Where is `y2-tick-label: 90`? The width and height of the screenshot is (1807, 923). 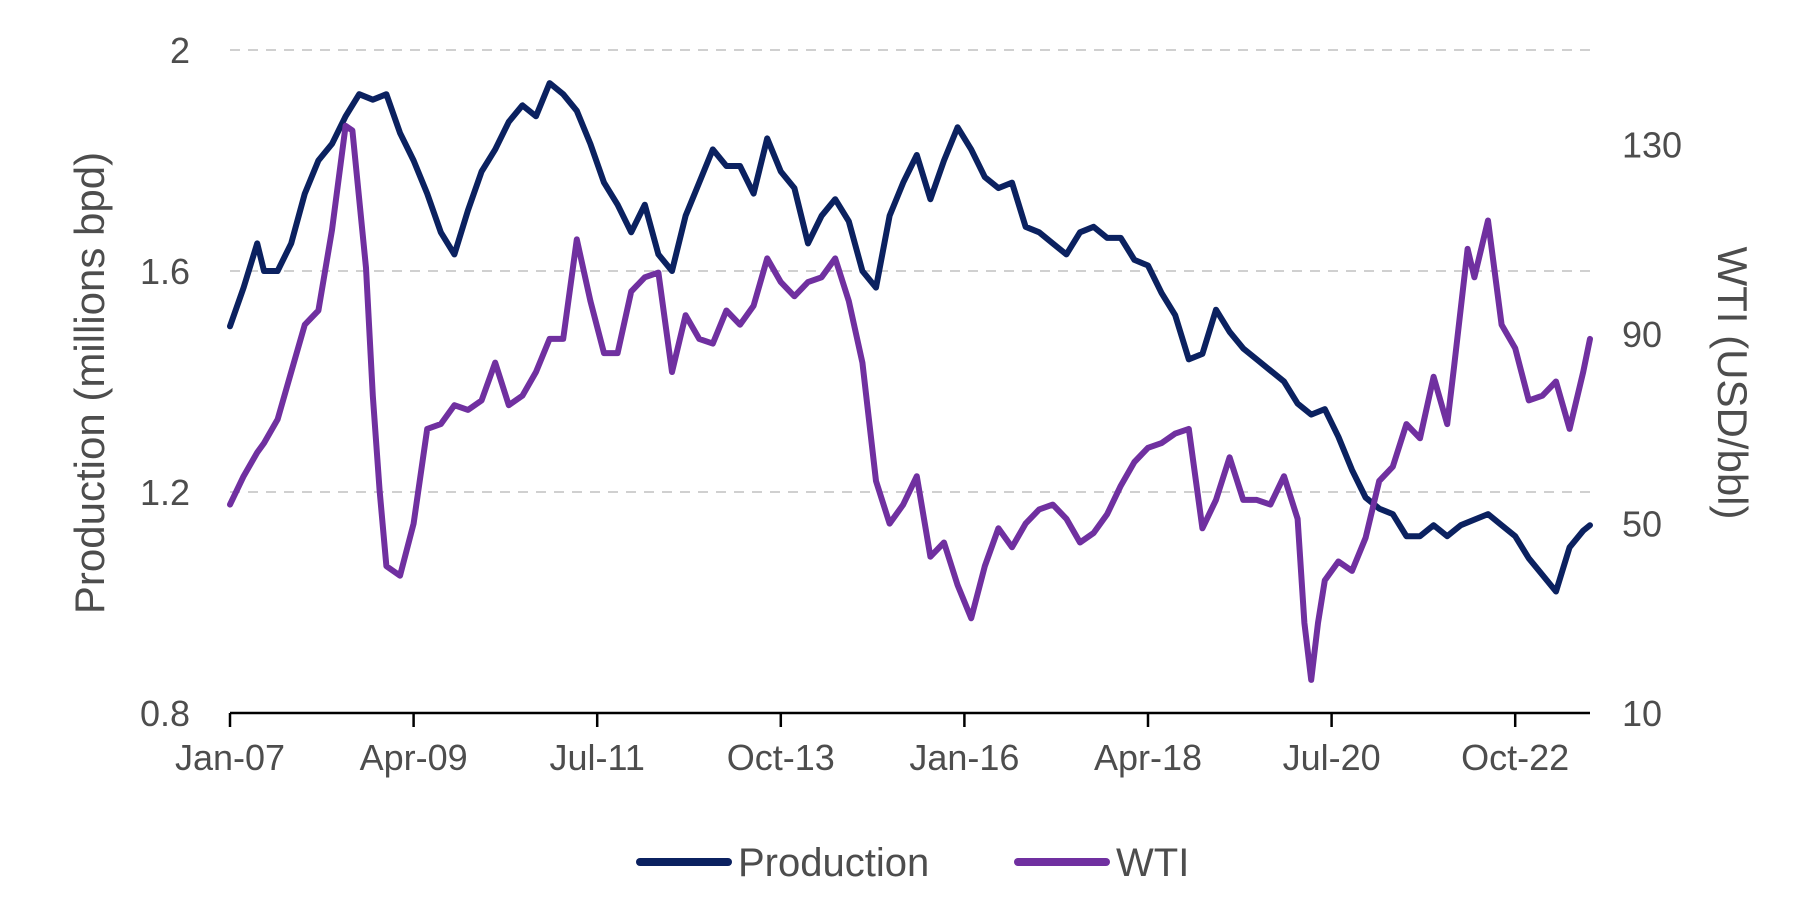 y2-tick-label: 90 is located at coordinates (1642, 334).